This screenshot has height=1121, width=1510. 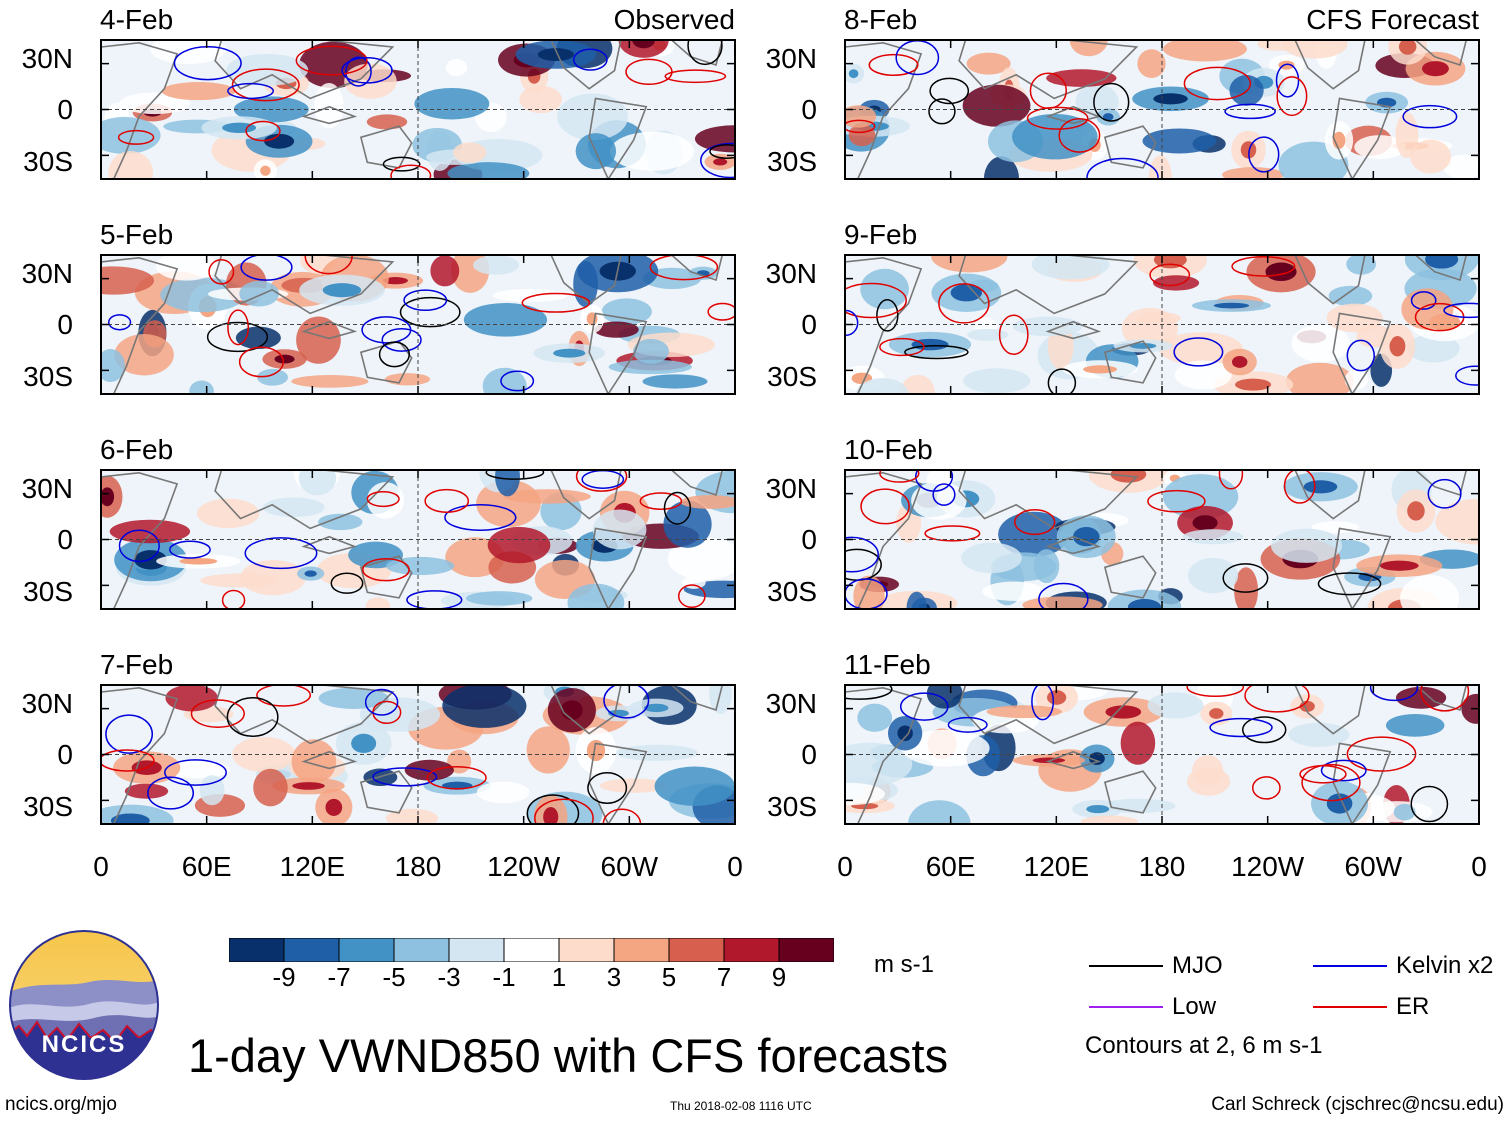 What do you see at coordinates (1056, 866) in the screenshot?
I see `x-tick-label: 120E` at bounding box center [1056, 866].